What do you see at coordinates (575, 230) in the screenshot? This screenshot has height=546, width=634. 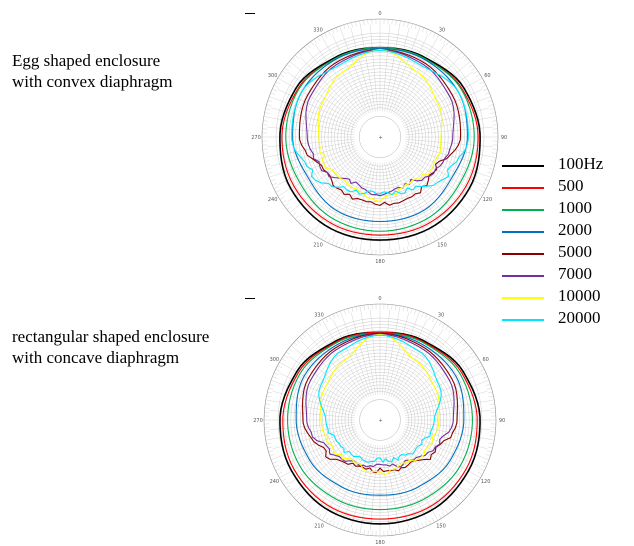 I see `legend-label: 2000` at bounding box center [575, 230].